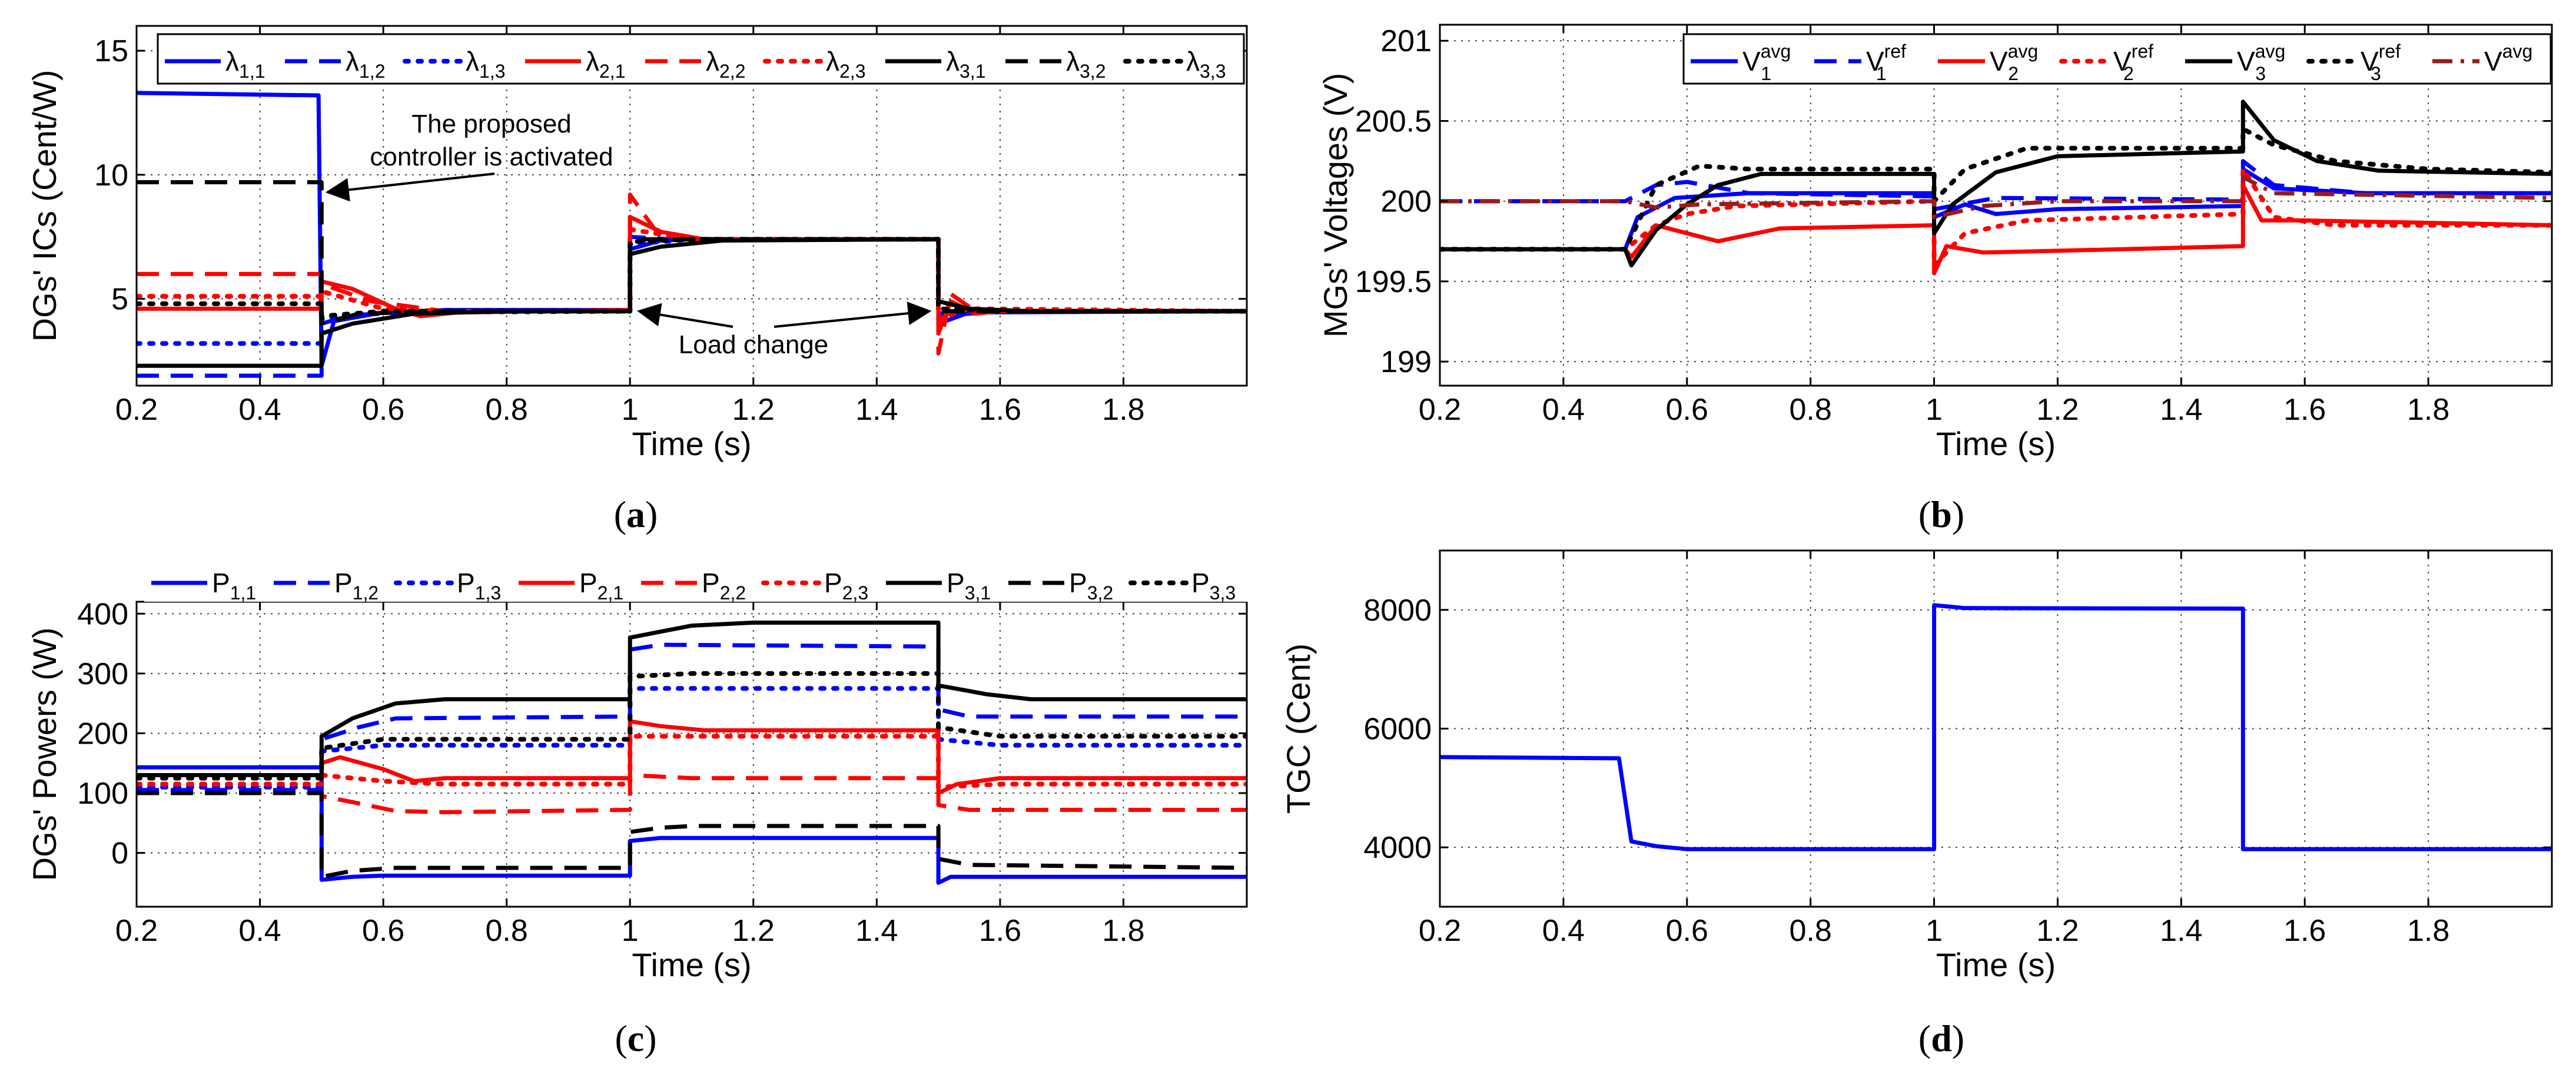  I want to click on legend-entry: λ3,3, so click(1206, 64).